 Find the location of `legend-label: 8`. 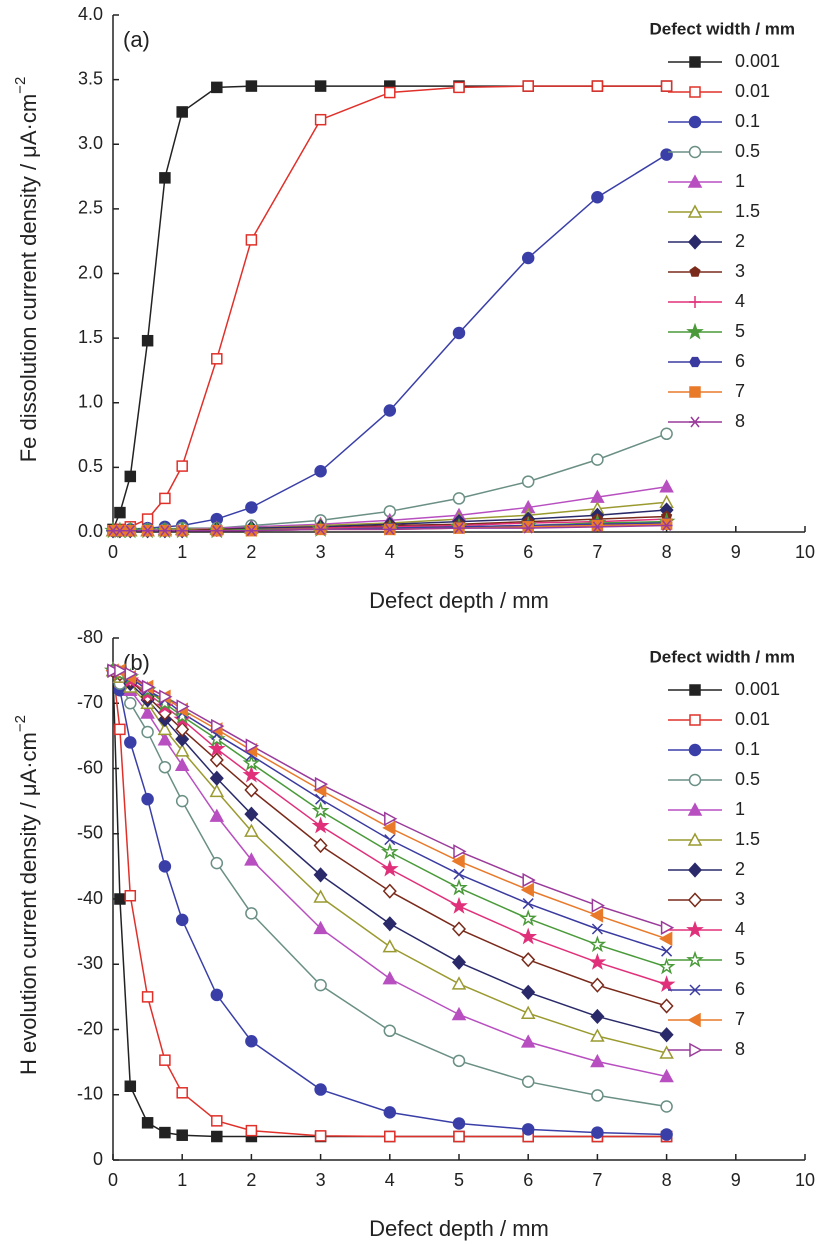

legend-label: 8 is located at coordinates (740, 421).